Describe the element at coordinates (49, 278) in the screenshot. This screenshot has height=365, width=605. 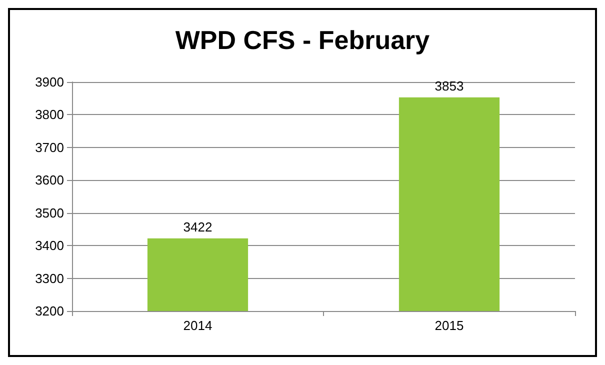
I see `y-tick-label: 3300` at that location.